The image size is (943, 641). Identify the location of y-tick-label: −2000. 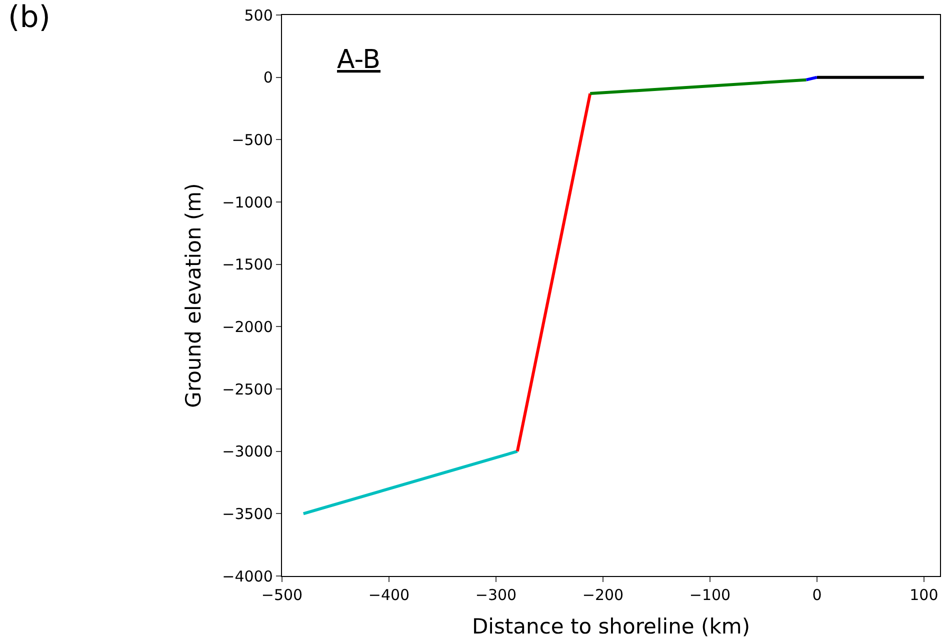
(247, 327).